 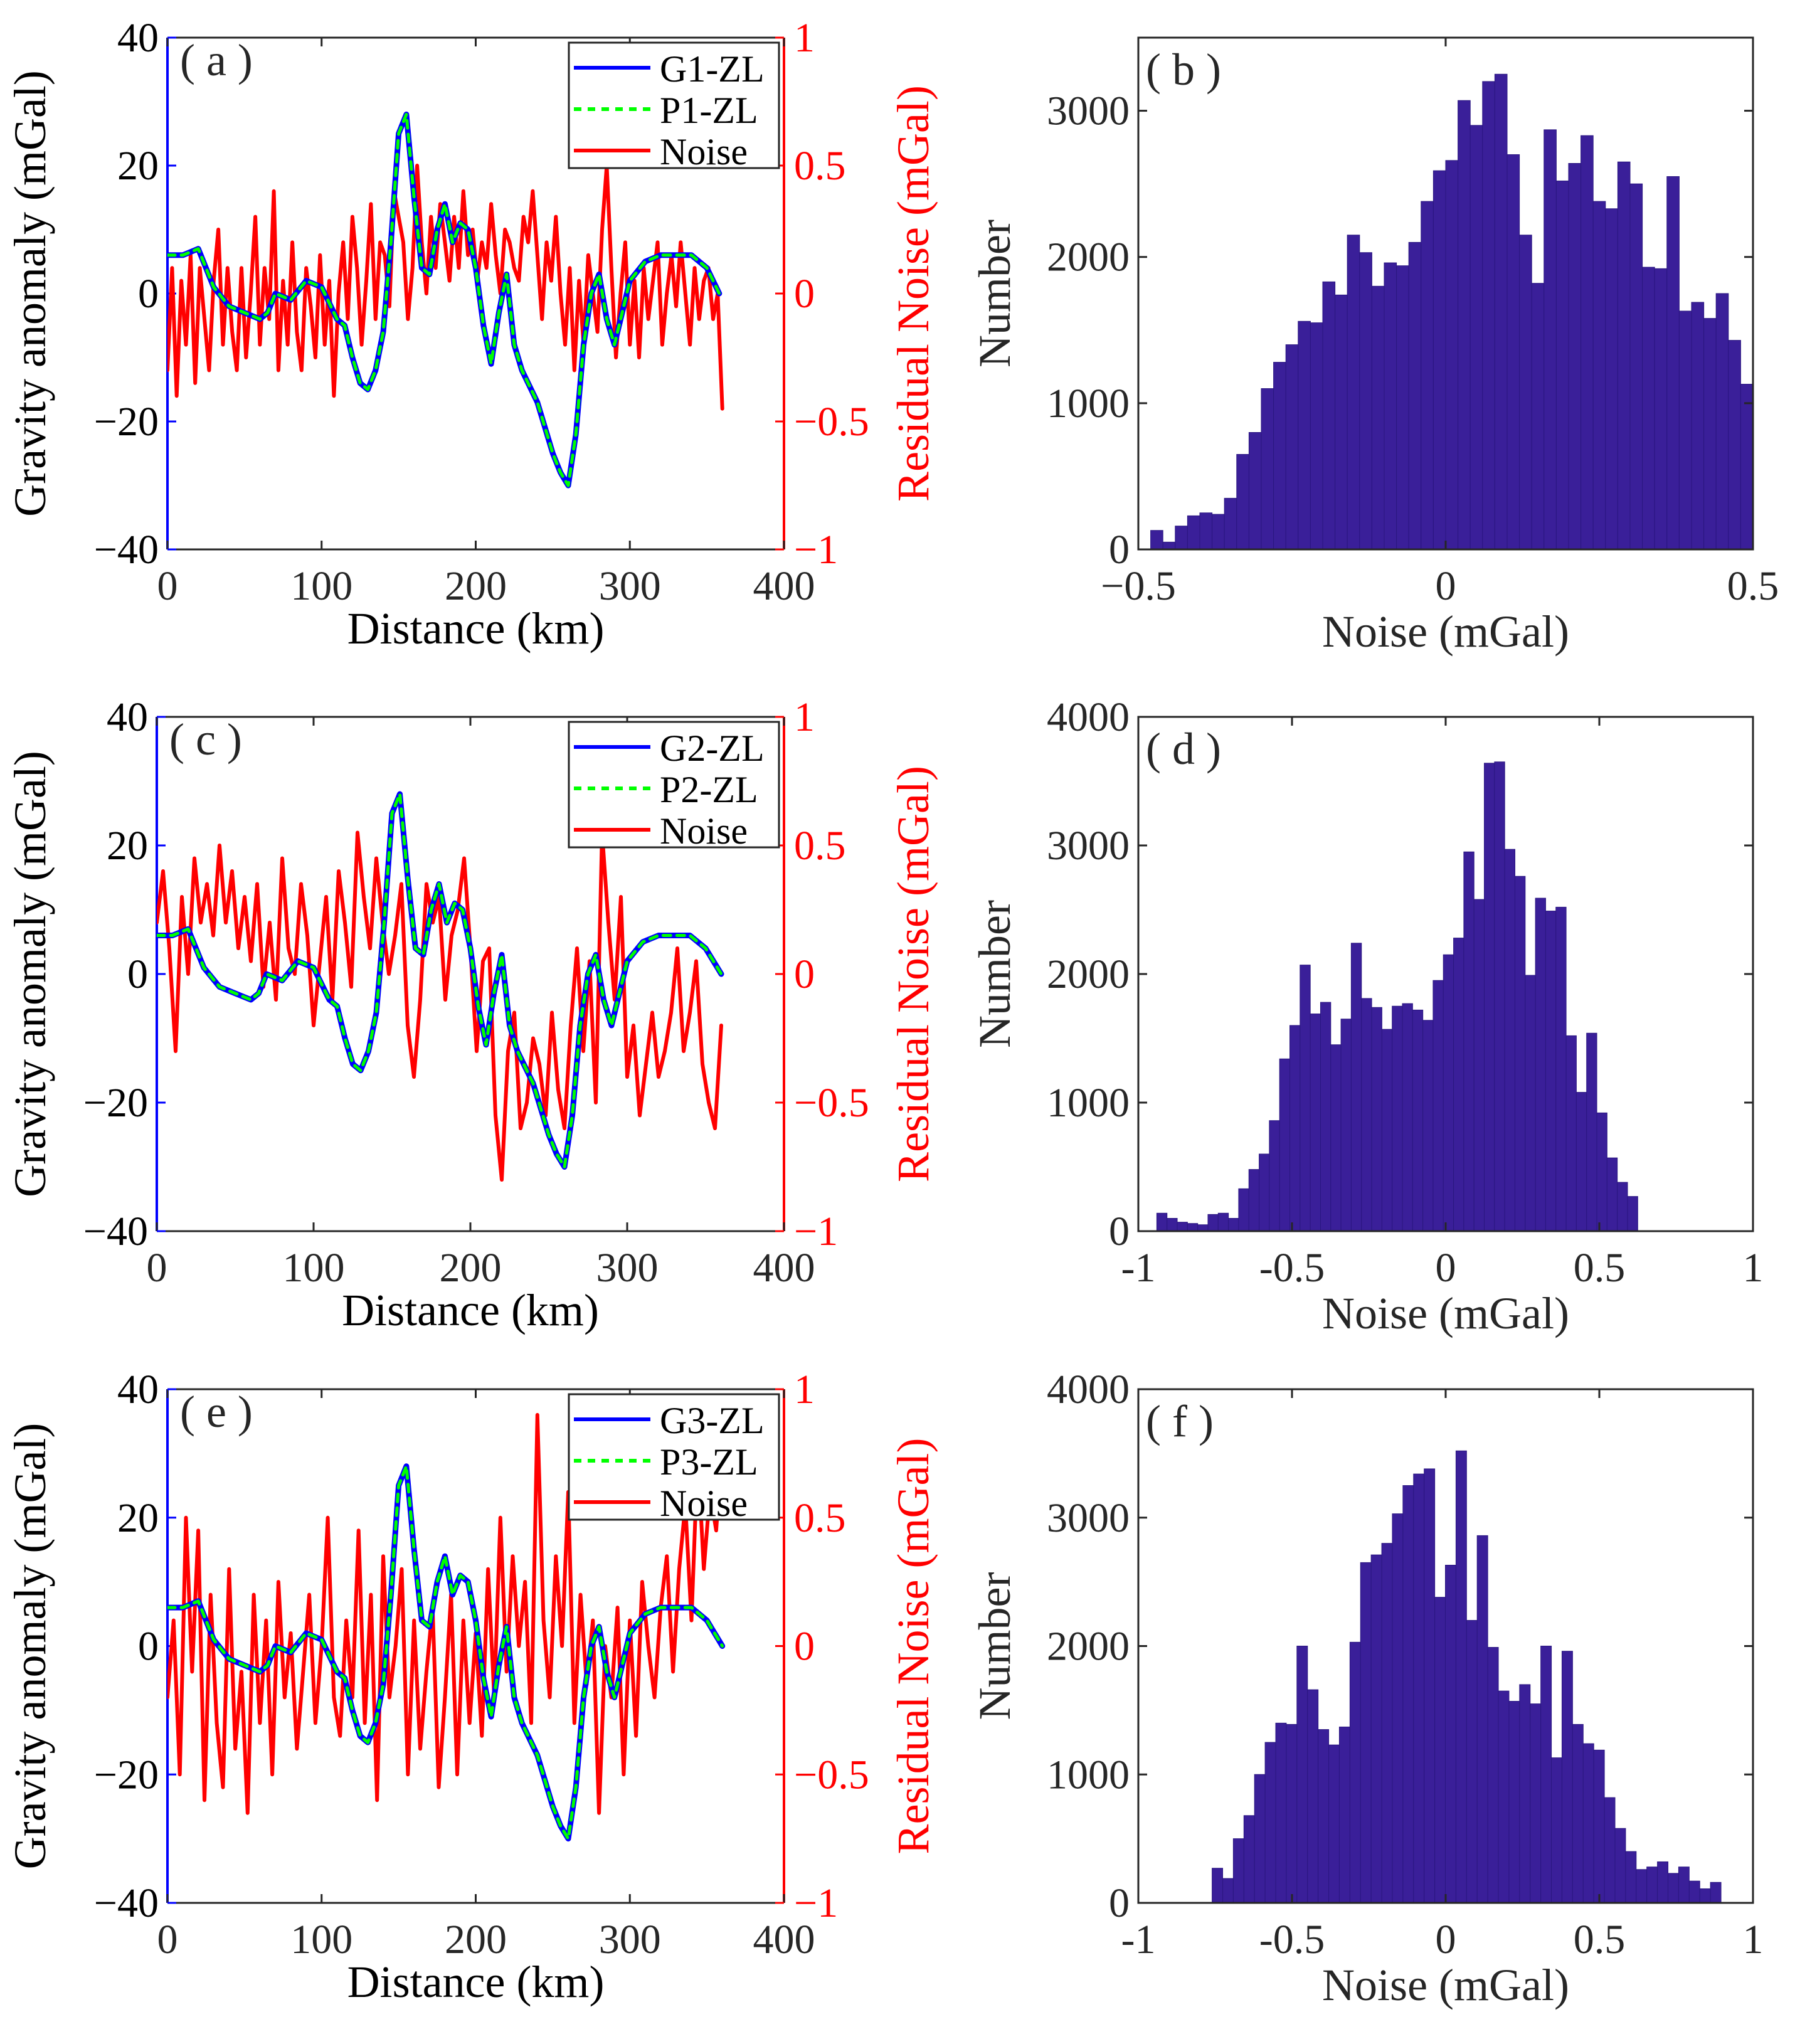 I want to click on y-tick-label-left: 0, so click(x=148, y=1647).